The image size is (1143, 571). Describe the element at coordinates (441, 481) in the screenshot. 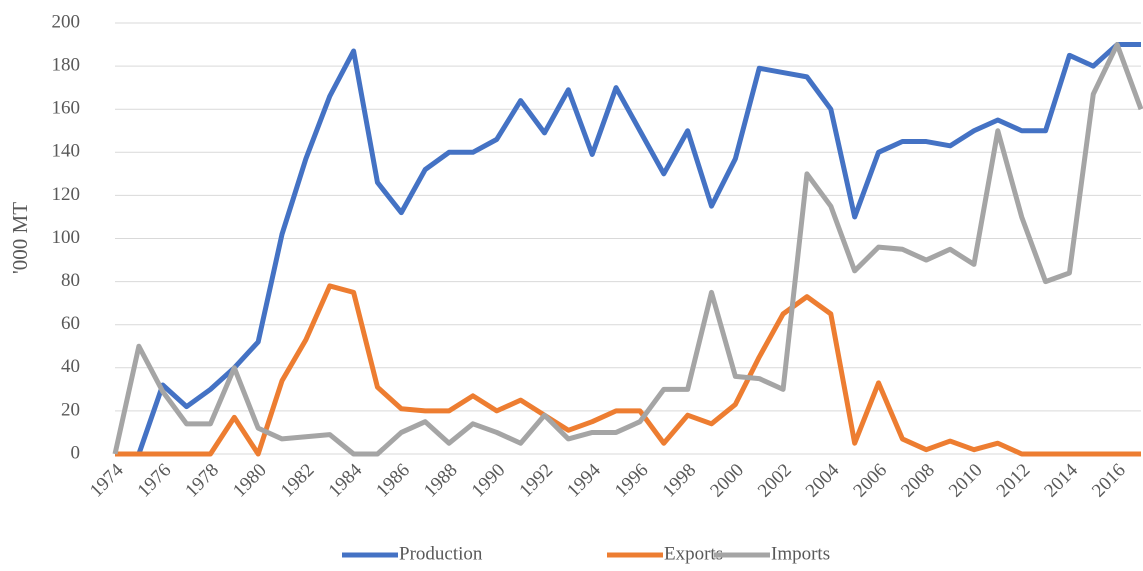

I see `x-tick-label: 1988` at that location.